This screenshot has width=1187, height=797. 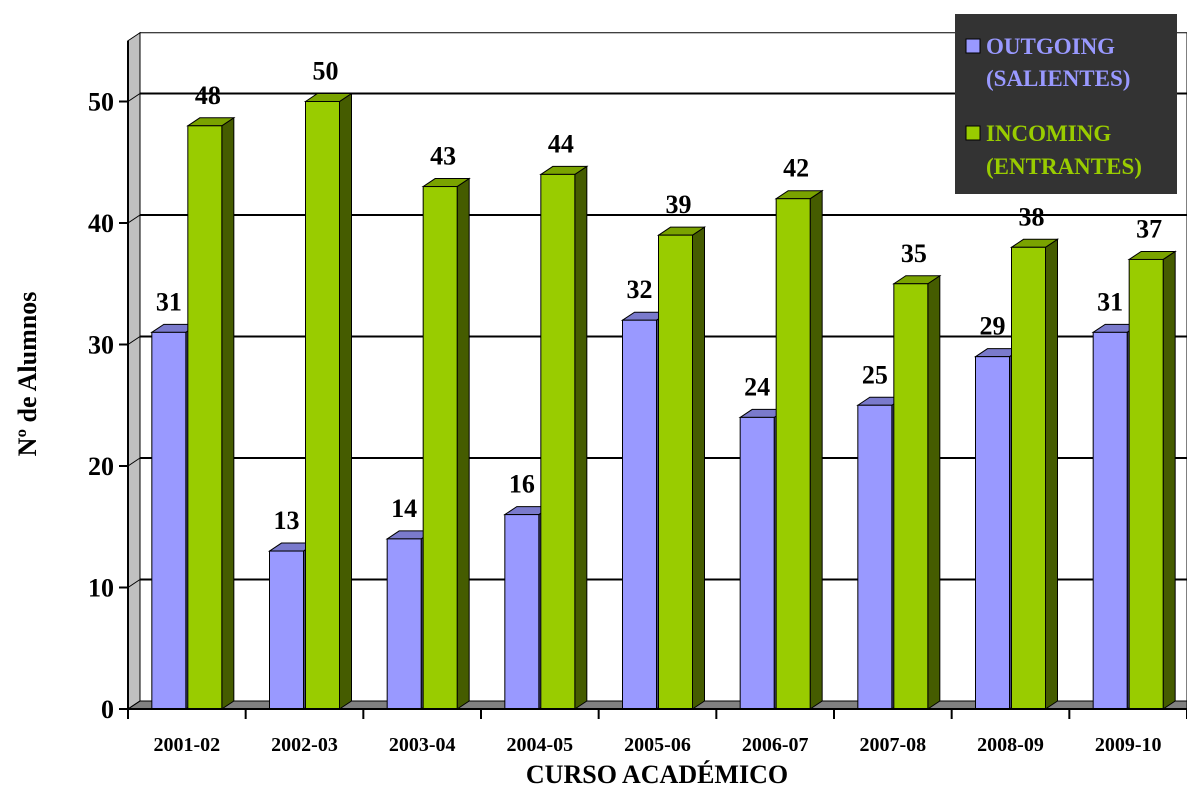 I want to click on y-axis-title: Nº de Alumnos, so click(x=27, y=374).